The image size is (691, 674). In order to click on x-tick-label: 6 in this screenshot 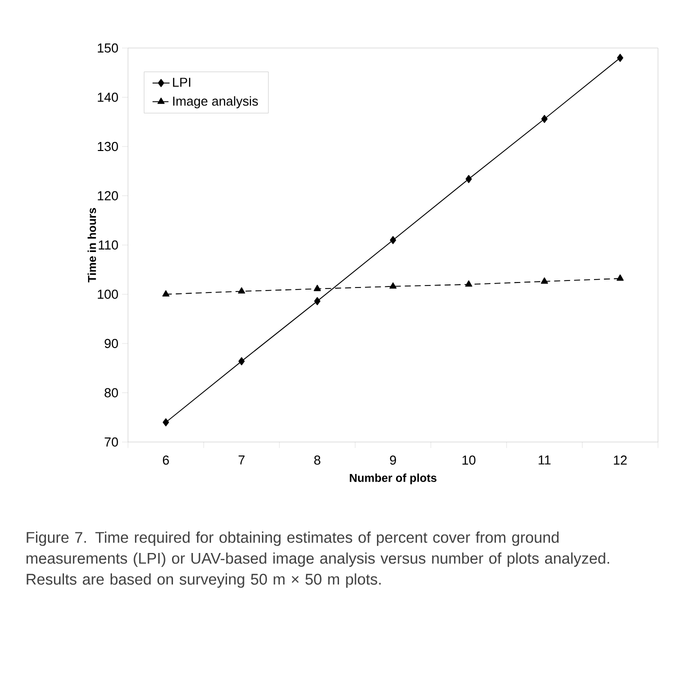, I will do `click(165, 460)`.